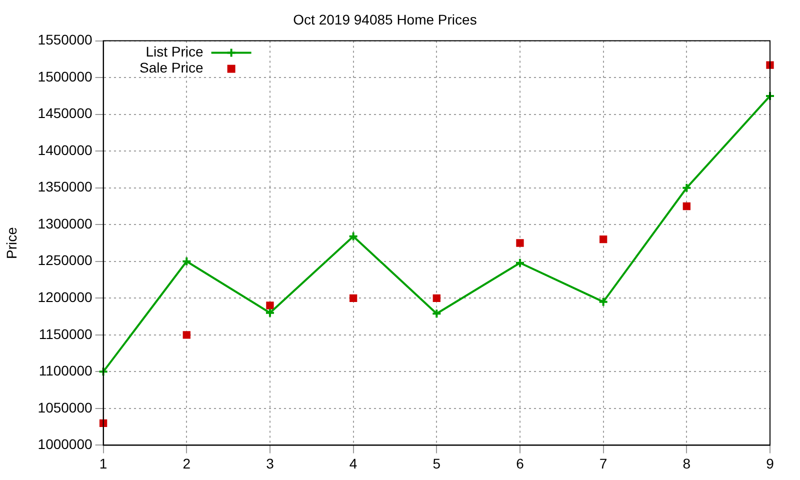  Describe the element at coordinates (65, 334) in the screenshot. I see `y-tick-label: 1150000` at that location.